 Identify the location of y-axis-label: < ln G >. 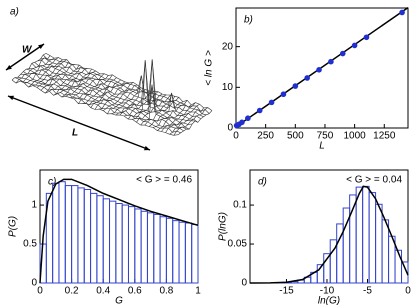
(209, 68).